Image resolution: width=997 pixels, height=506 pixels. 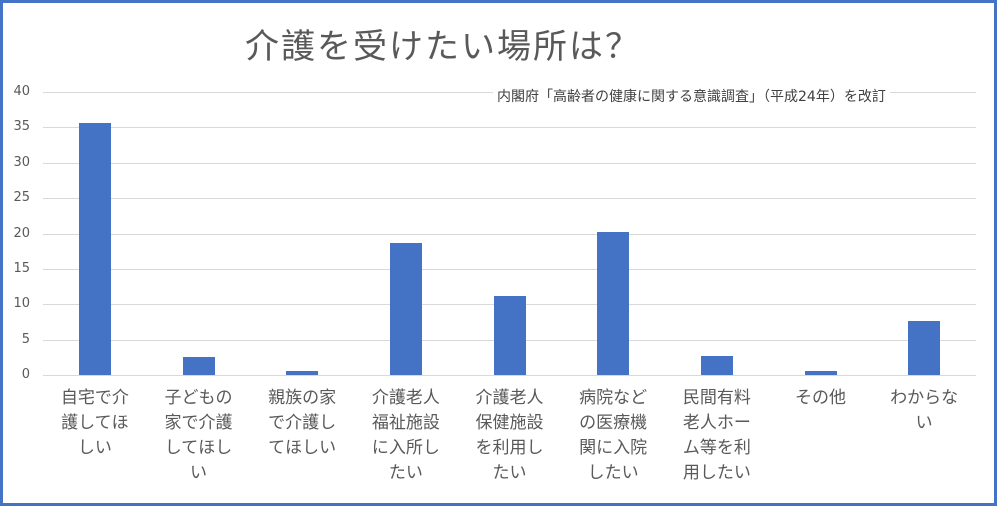 I want to click on y-tick-label: 0, so click(x=25, y=374).